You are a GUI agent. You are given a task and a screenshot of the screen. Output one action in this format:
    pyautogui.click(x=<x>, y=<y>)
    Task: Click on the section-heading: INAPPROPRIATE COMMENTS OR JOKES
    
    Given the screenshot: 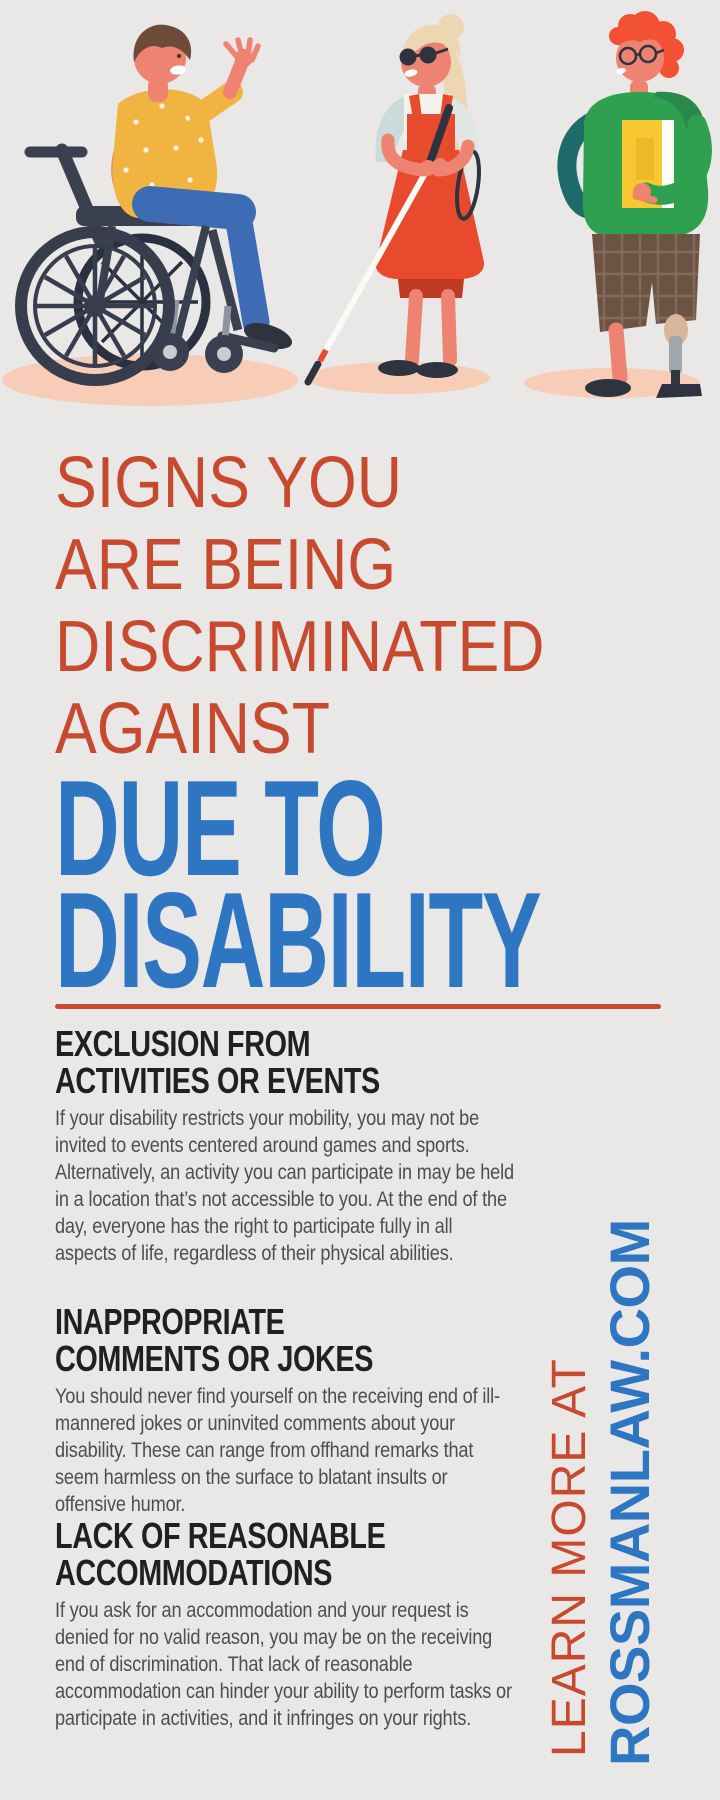 What is the action you would take?
    pyautogui.click(x=279, y=1340)
    